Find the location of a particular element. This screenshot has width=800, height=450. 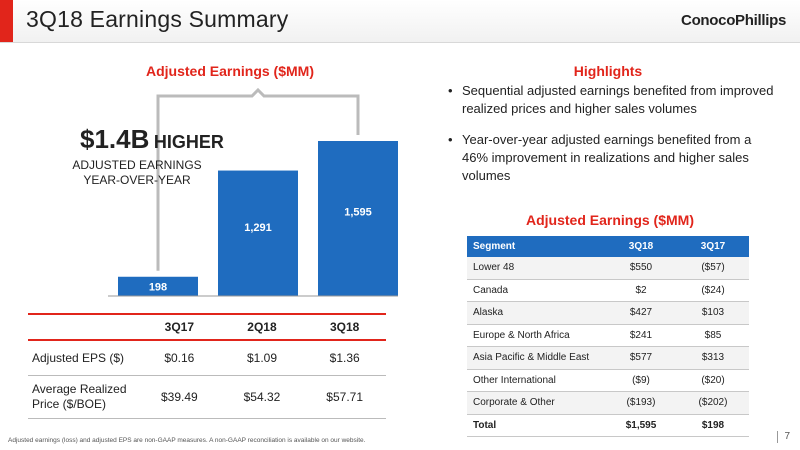

table-row: Adjusted EPS ($) $0.16 $1.09 $1.36 is located at coordinates (207, 358).